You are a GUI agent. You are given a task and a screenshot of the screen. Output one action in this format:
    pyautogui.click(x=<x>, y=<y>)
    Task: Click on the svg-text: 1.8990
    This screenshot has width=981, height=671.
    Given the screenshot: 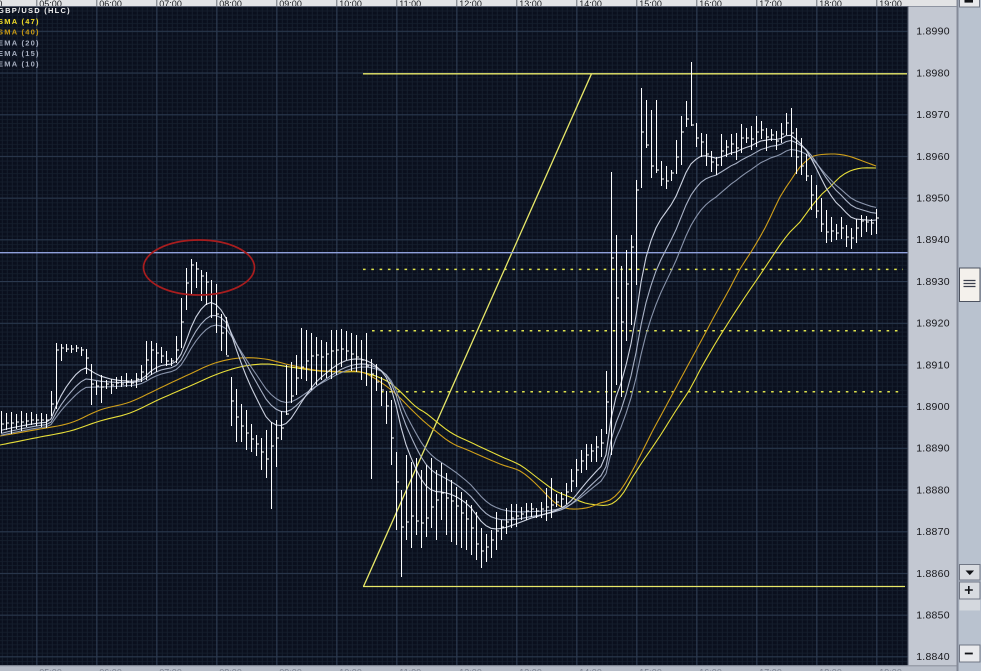 What is the action you would take?
    pyautogui.click(x=933, y=32)
    